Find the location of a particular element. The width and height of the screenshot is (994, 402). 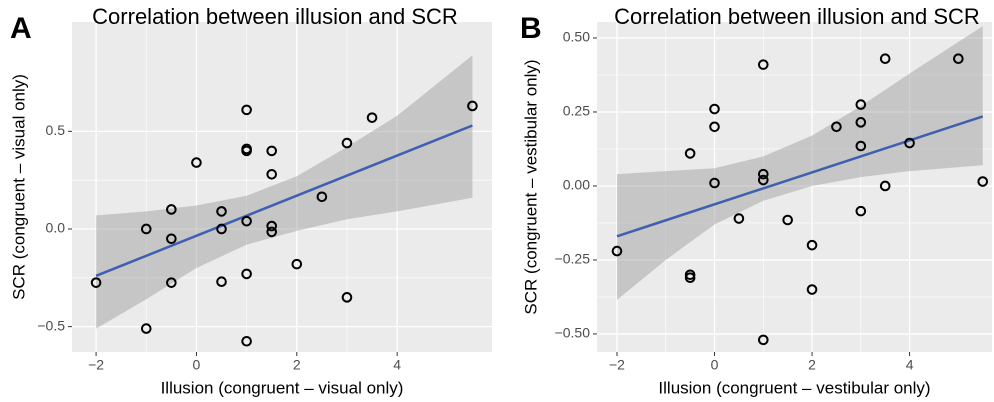

y-tick-label: 0.25 is located at coordinates (576, 111).